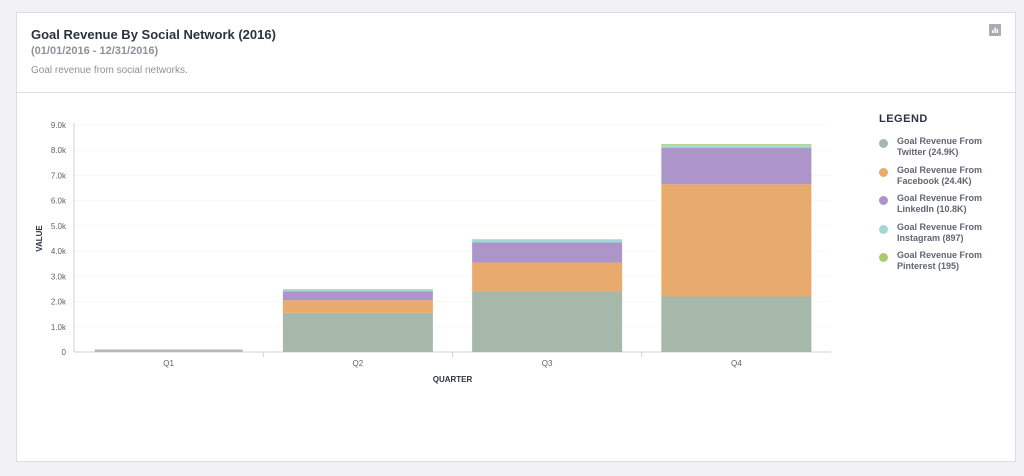  What do you see at coordinates (59, 302) in the screenshot?
I see `y-tick-label: 2.0k` at bounding box center [59, 302].